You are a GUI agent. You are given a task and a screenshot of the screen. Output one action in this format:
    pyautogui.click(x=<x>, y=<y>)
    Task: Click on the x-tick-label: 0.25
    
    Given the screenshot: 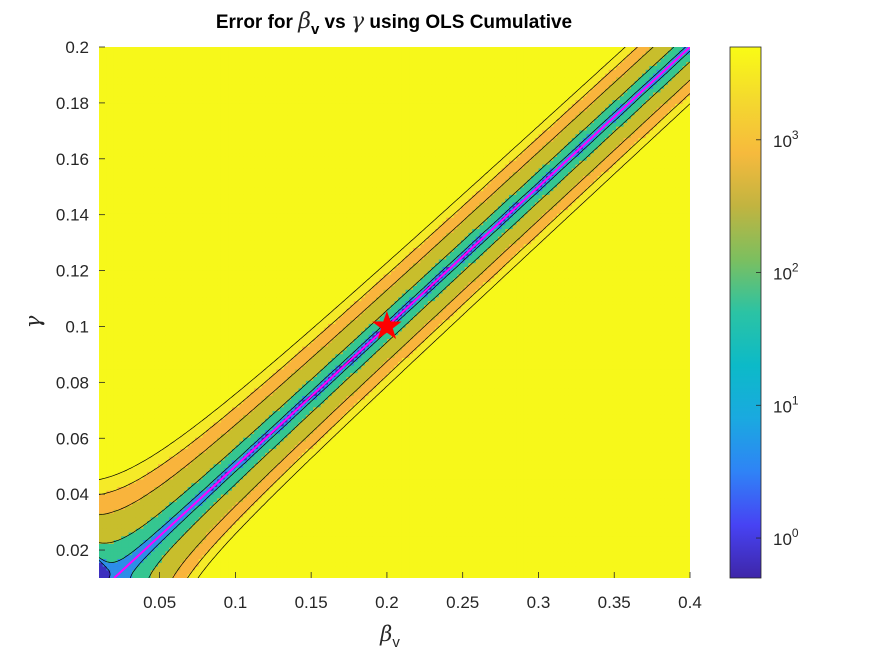 What is the action you would take?
    pyautogui.click(x=462, y=602)
    